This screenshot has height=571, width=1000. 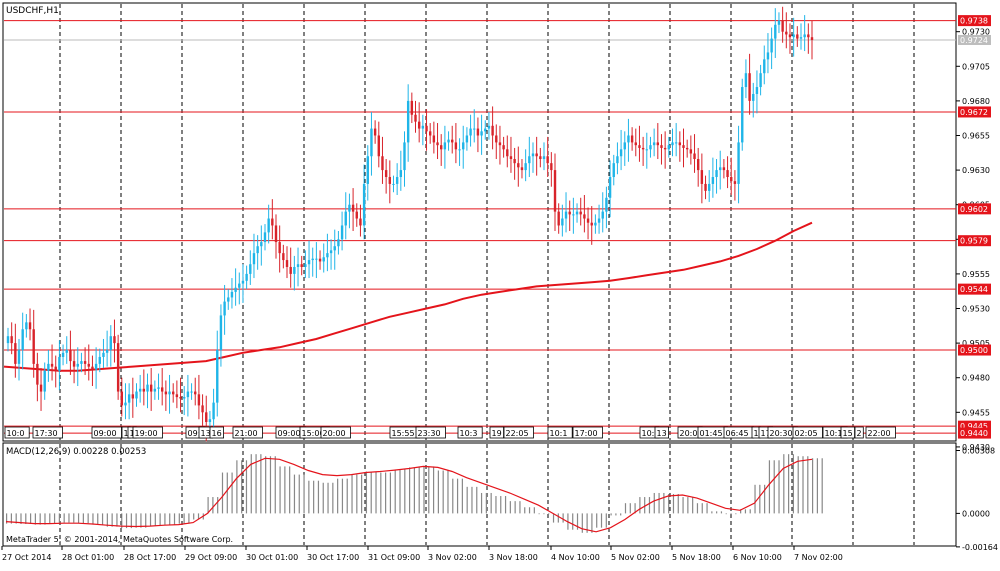 I want to click on session-label: 20:0, so click(x=689, y=433).